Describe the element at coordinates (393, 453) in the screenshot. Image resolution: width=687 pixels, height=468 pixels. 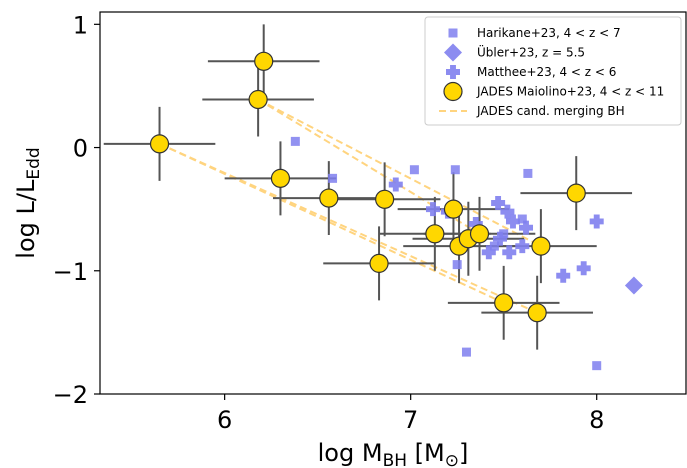
I see `x-axis-label: log MBH [M⊙]` at that location.